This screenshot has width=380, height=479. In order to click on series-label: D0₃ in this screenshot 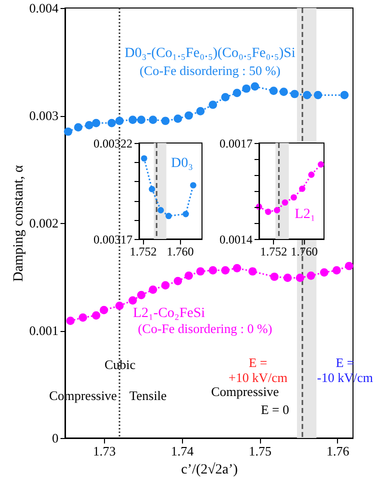, I will do `click(182, 163)`.